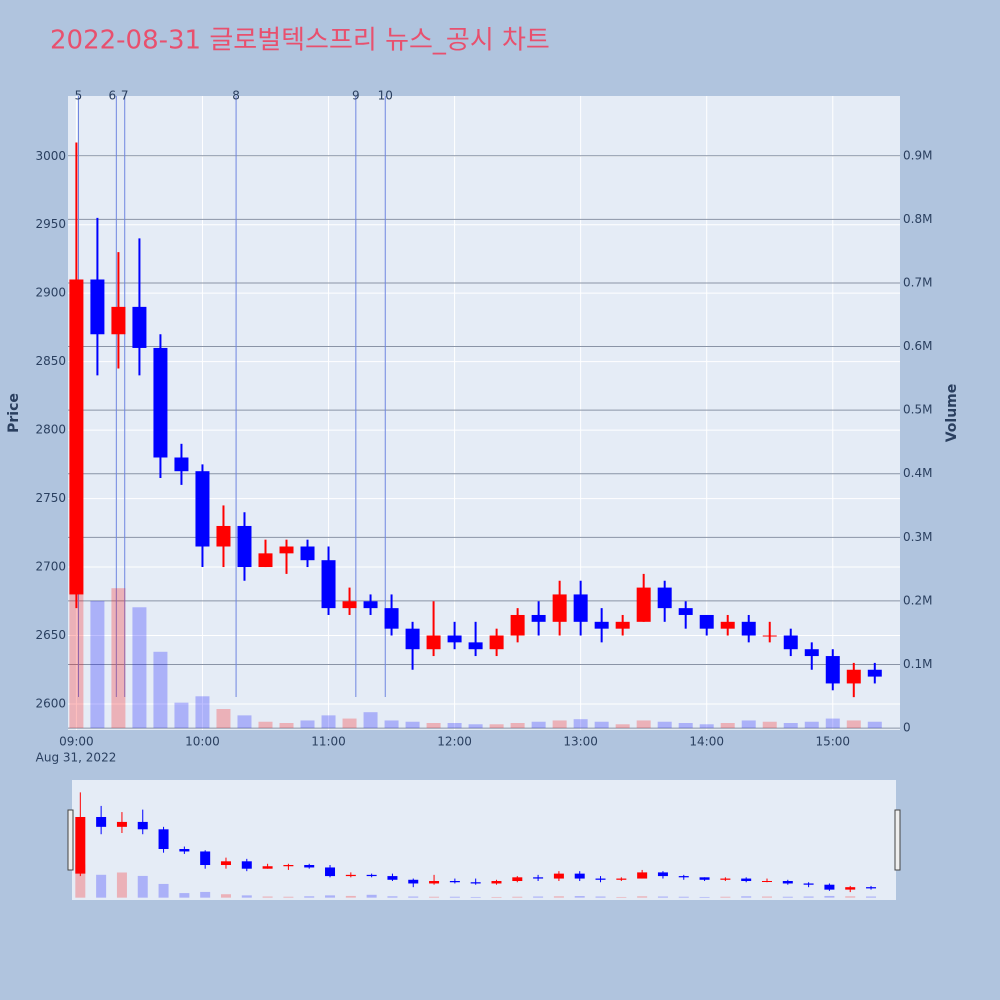  I want to click on y-tick-label: 2600, so click(50, 703).